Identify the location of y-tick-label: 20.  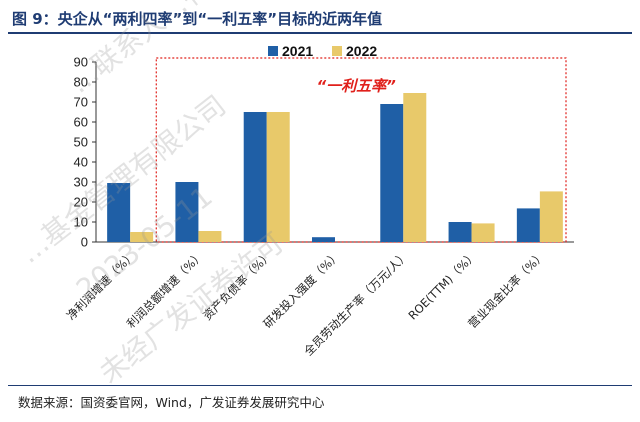
(81, 202).